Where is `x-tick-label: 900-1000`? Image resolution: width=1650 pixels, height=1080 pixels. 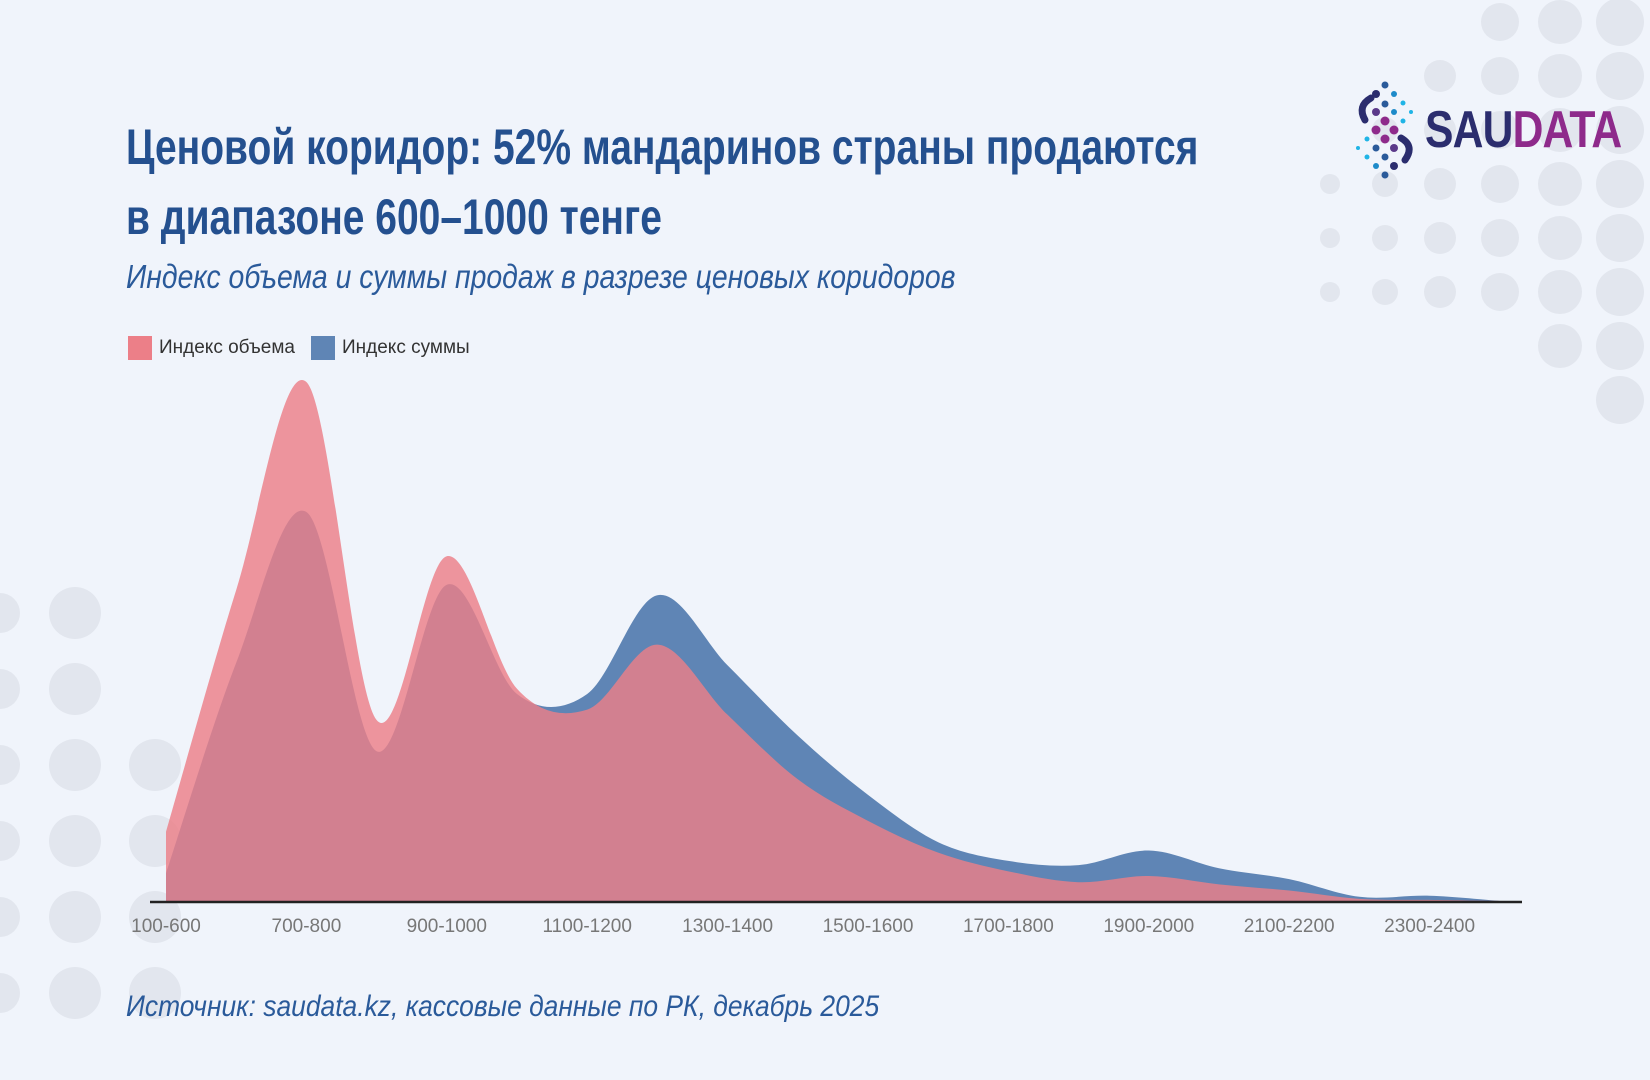 x-tick-label: 900-1000 is located at coordinates (447, 926).